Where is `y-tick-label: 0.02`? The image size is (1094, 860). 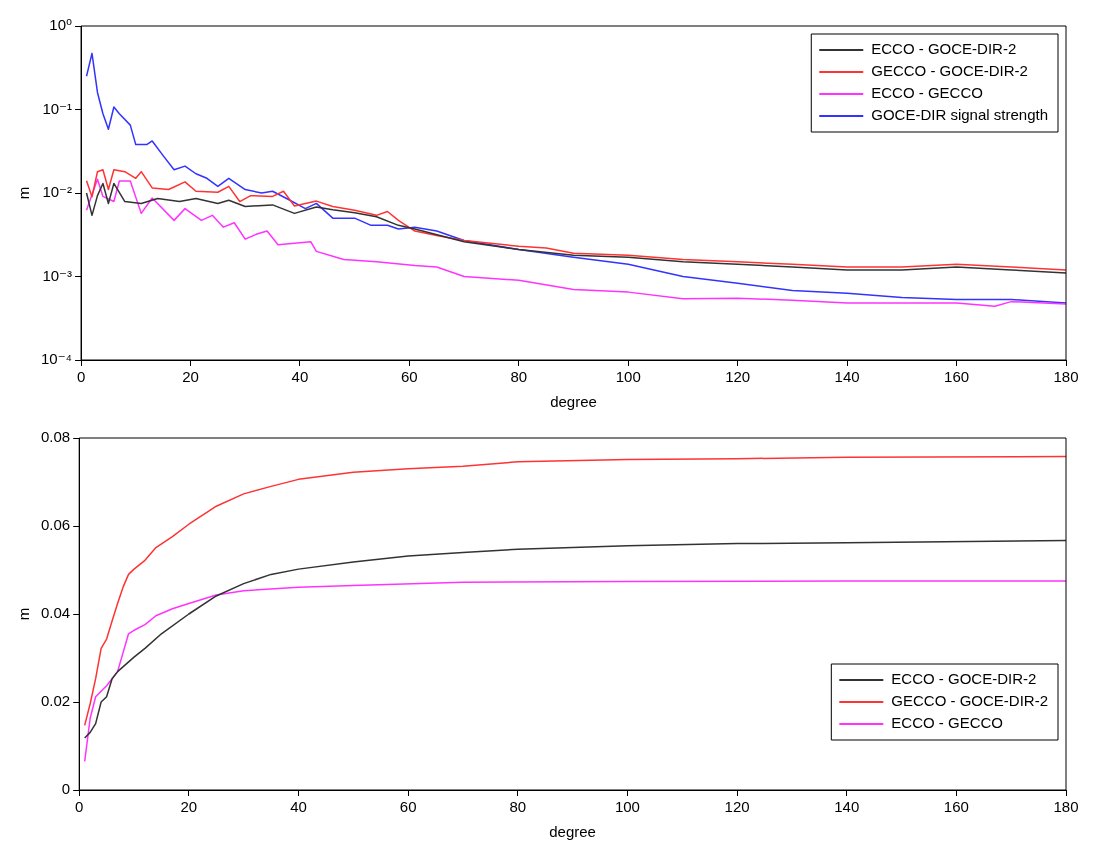 y-tick-label: 0.02 is located at coordinates (55, 701).